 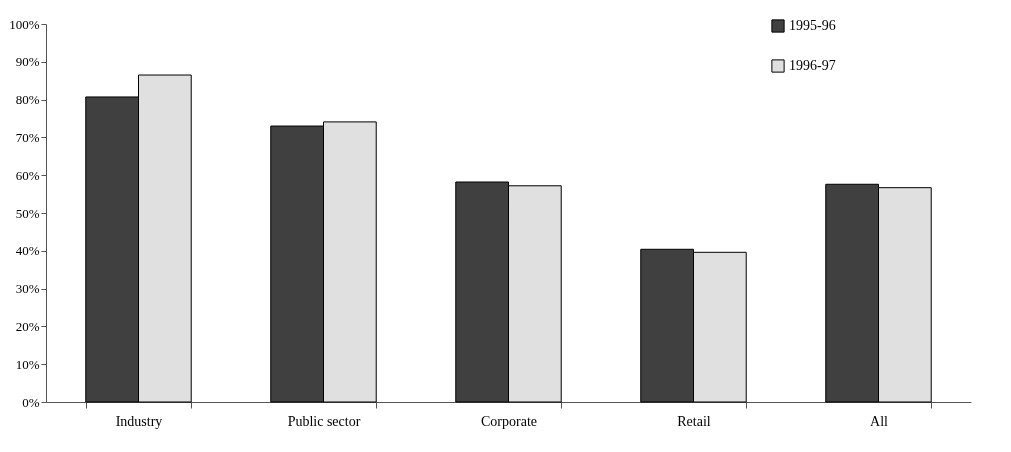 I want to click on y-tick-label: 0%, so click(x=31, y=402).